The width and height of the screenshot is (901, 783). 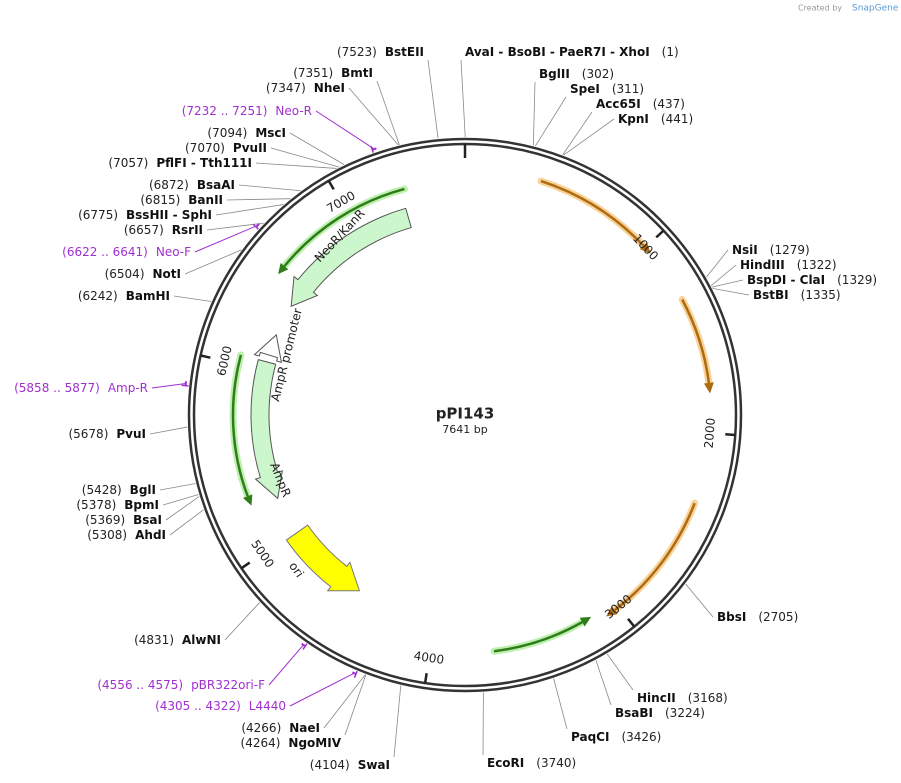 What do you see at coordinates (140, 685) in the screenshot?
I see `site-position: (4556 .. 4575)` at bounding box center [140, 685].